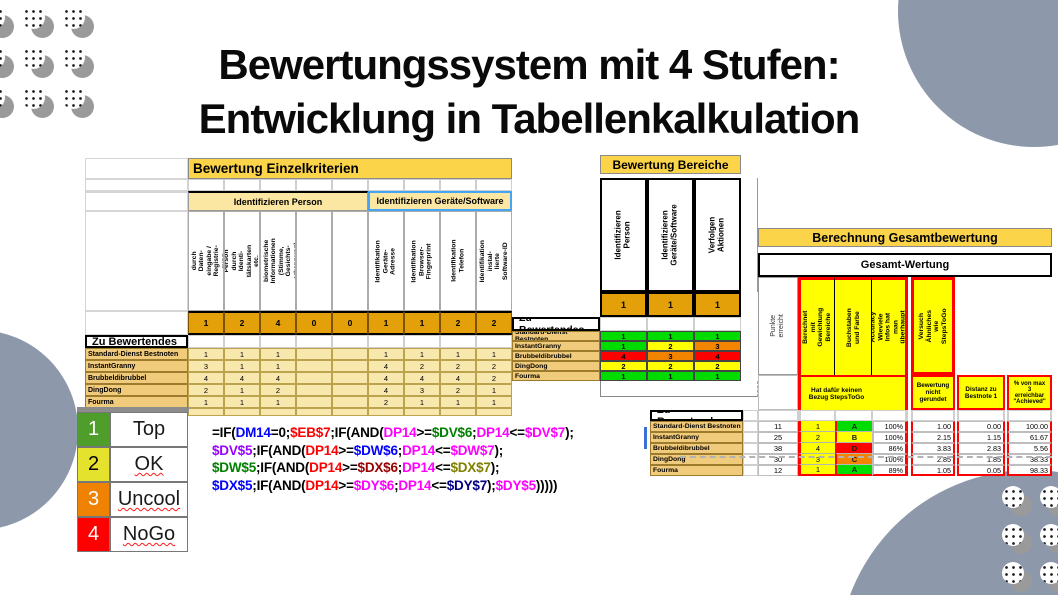 This screenshot has width=1058, height=595. I want to click on gesamt-punkte: 12, so click(778, 470).